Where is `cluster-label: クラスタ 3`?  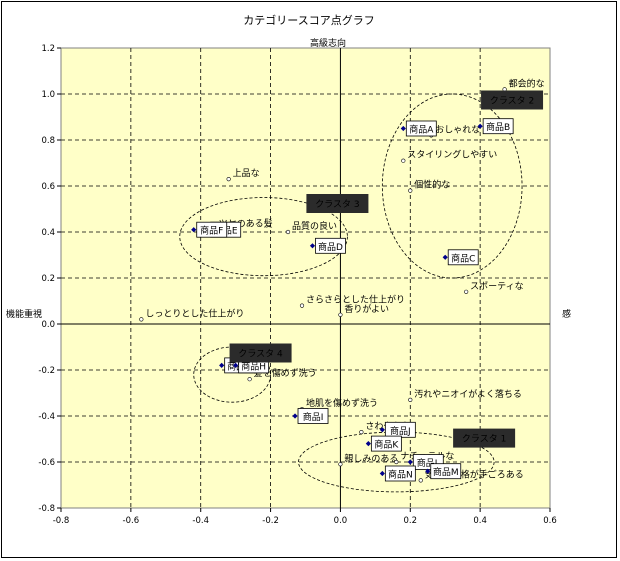 cluster-label: クラスタ 3 is located at coordinates (337, 204).